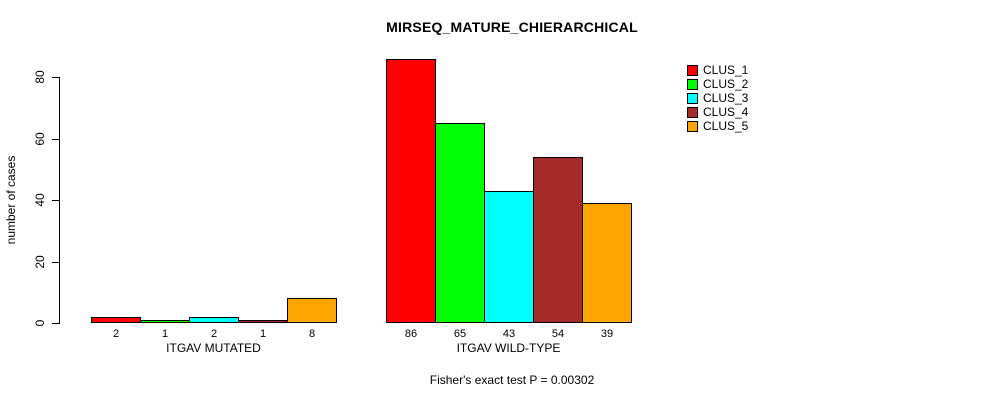  Describe the element at coordinates (460, 334) in the screenshot. I see `bar-value-label: 65` at that location.